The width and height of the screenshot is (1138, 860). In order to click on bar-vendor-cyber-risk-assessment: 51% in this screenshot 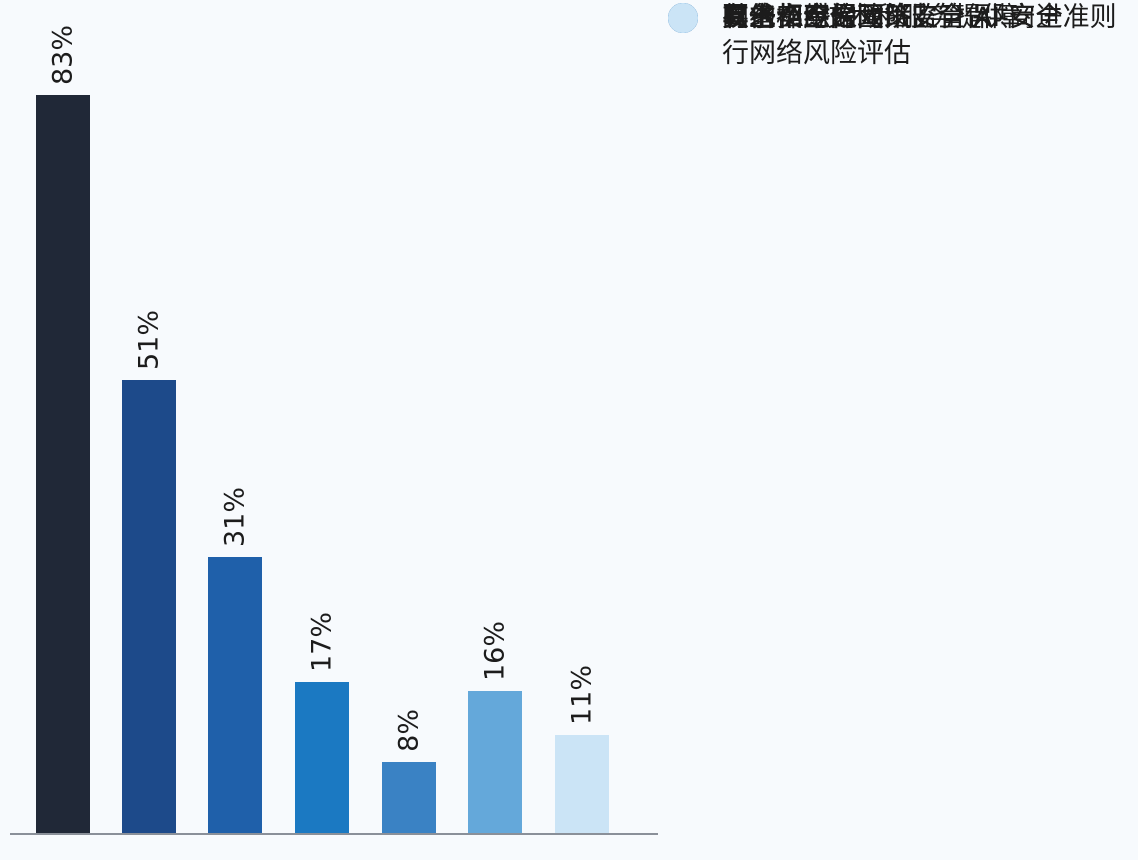, I will do `click(149, 571)`.